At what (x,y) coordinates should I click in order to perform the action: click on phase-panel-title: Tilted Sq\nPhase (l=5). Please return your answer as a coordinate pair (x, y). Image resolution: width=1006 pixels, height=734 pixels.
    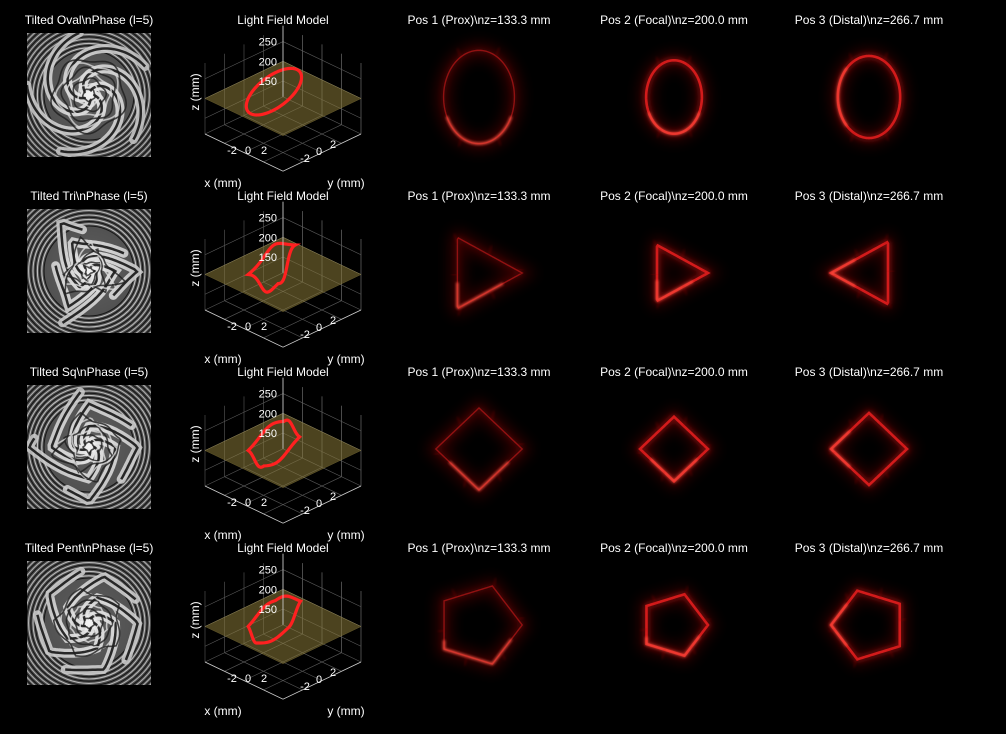
    Looking at the image, I should click on (89, 372).